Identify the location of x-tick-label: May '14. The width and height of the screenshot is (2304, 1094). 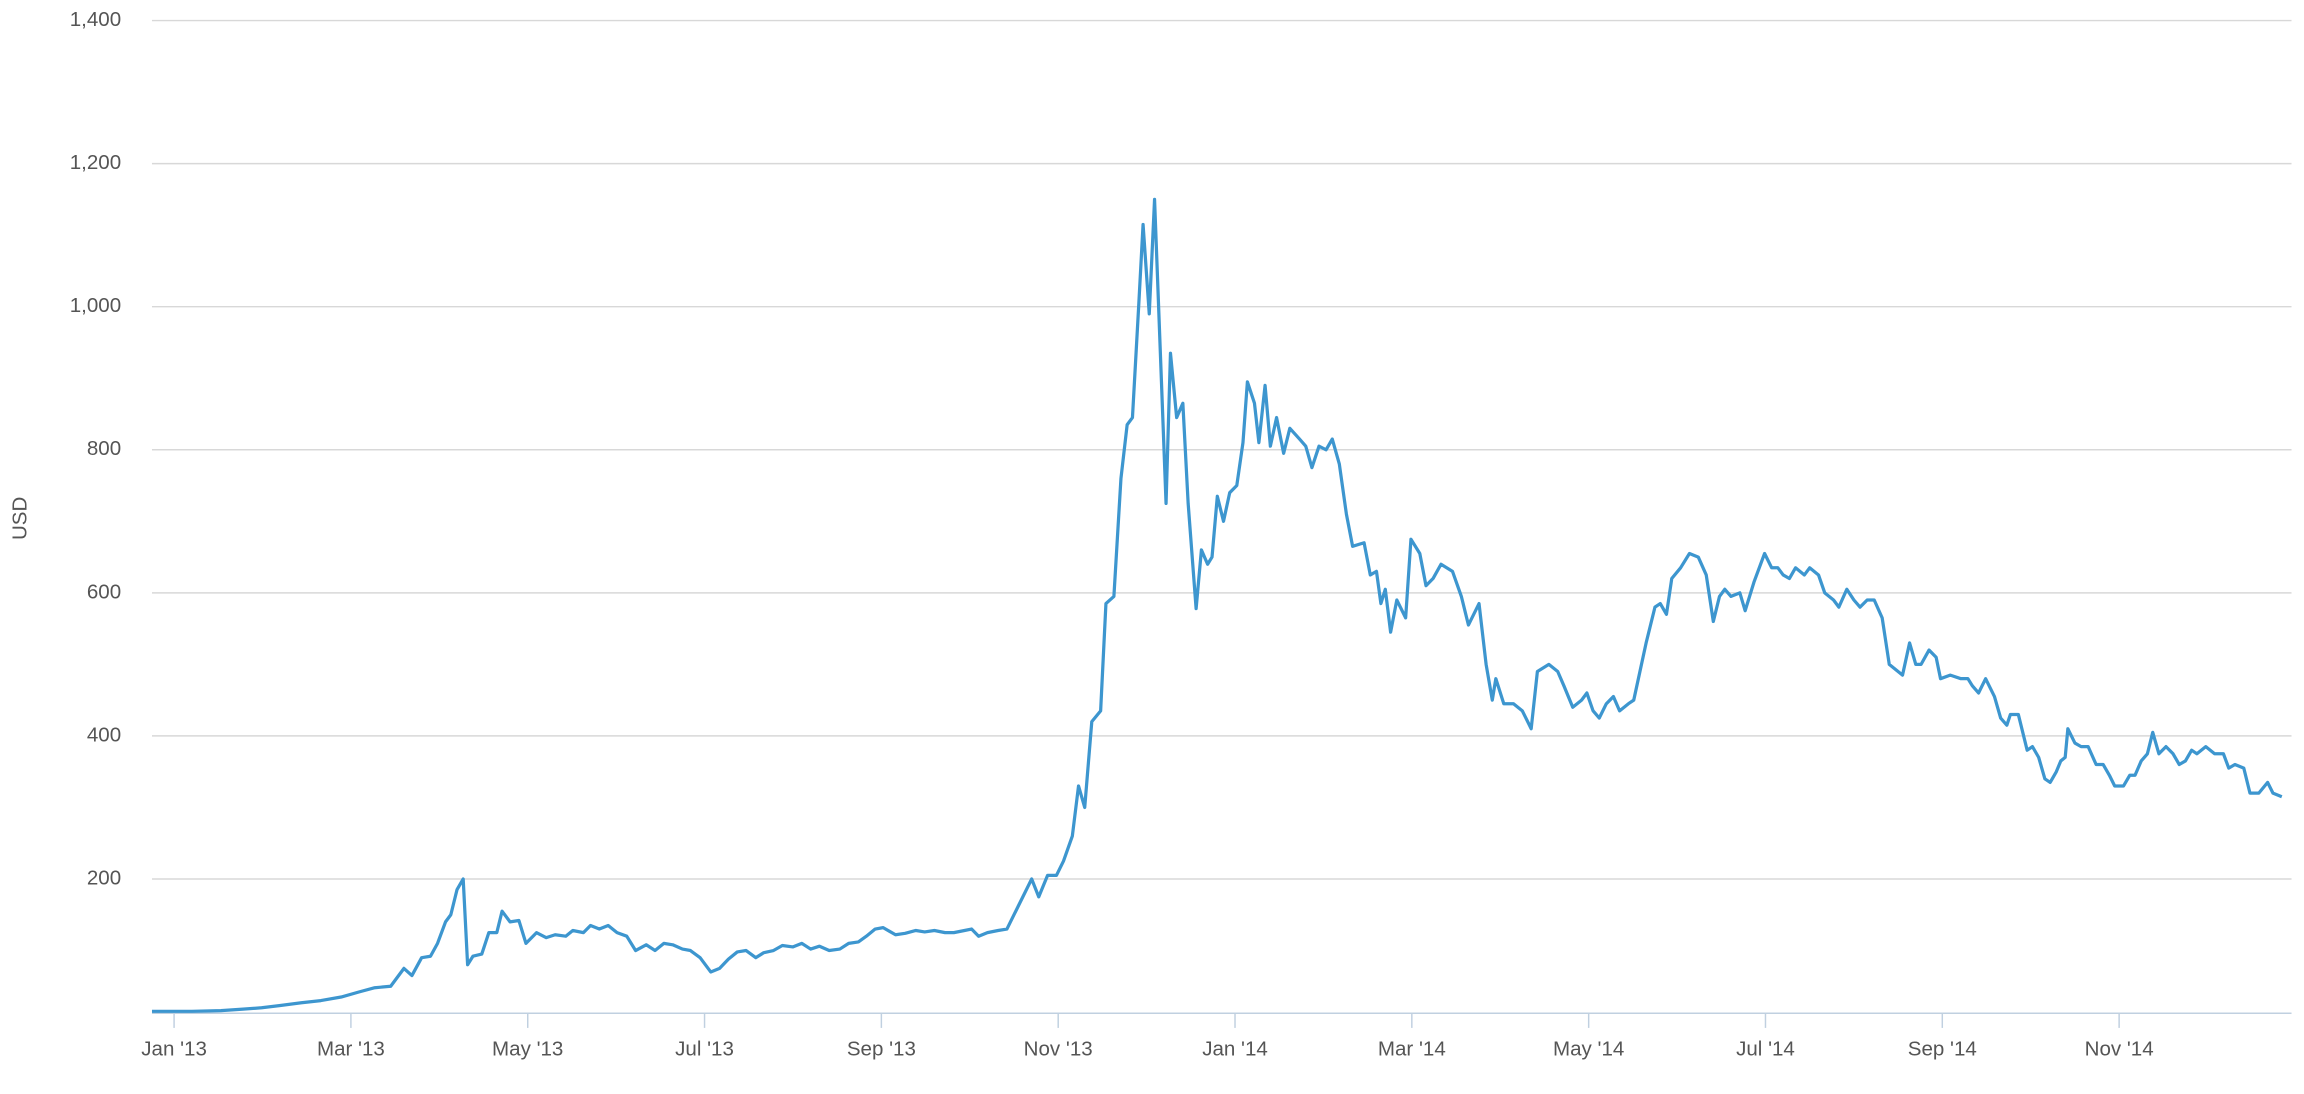
(1588, 1048).